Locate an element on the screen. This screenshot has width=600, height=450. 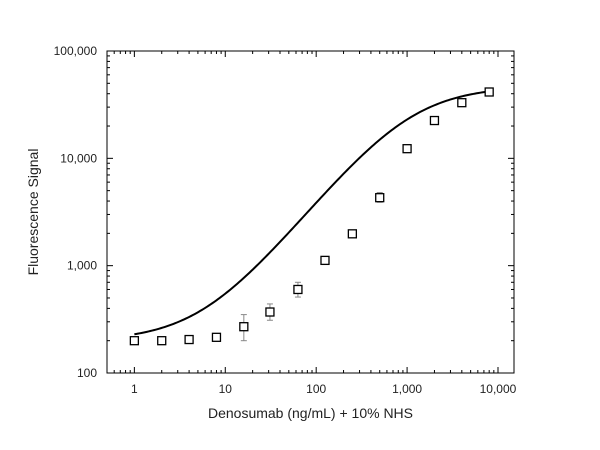
x-axis-title: Denosumab (ng/mL) + 10% NHS is located at coordinates (310, 413).